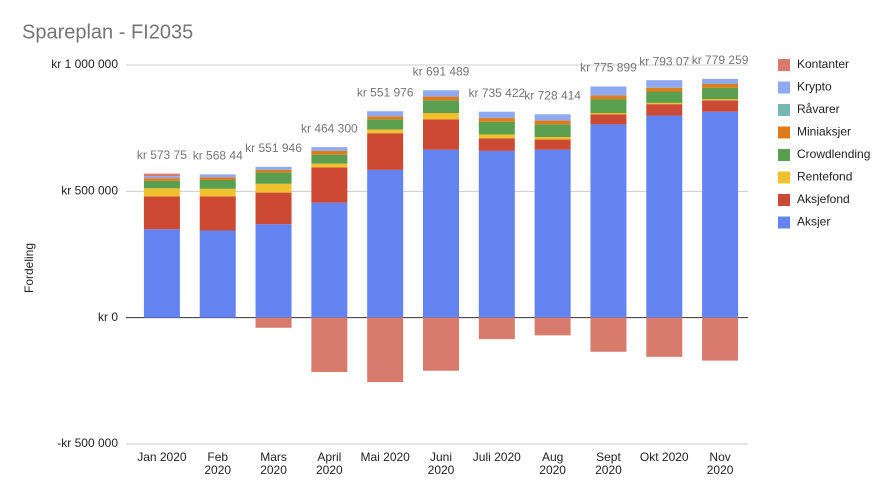 The height and width of the screenshot is (496, 895). Describe the element at coordinates (552, 463) in the screenshot. I see `x-tick-label: Aug 2020` at that location.